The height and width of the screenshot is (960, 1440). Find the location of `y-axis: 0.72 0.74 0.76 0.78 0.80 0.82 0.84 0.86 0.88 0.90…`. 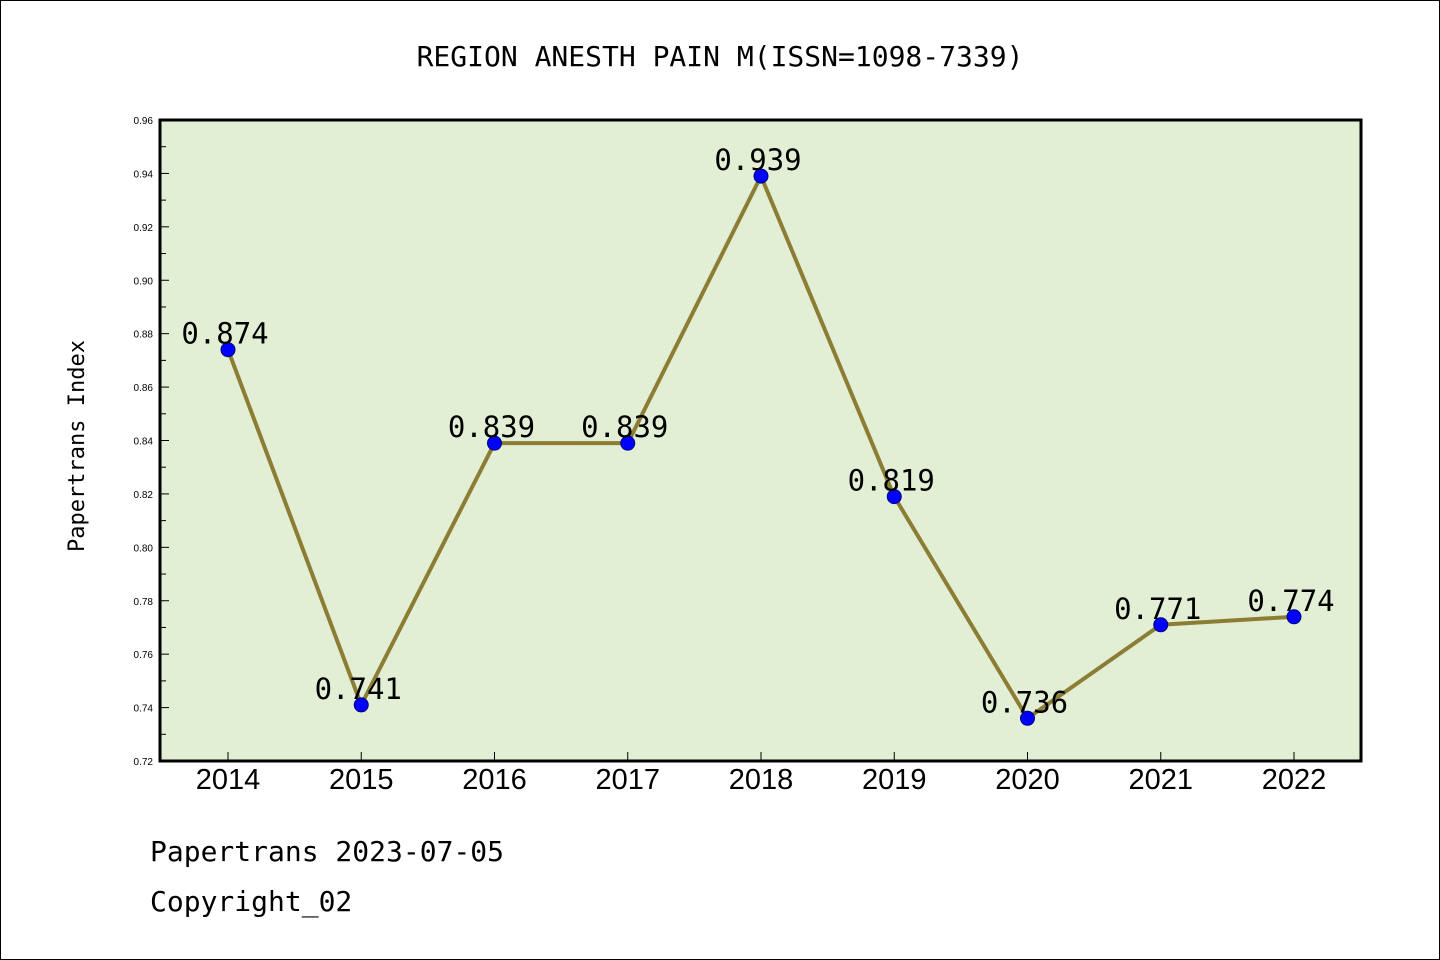

y-axis: 0.72 0.74 0.76 0.78 0.80 0.82 0.84 0.86 0.88 0.90… is located at coordinates (151, 442).